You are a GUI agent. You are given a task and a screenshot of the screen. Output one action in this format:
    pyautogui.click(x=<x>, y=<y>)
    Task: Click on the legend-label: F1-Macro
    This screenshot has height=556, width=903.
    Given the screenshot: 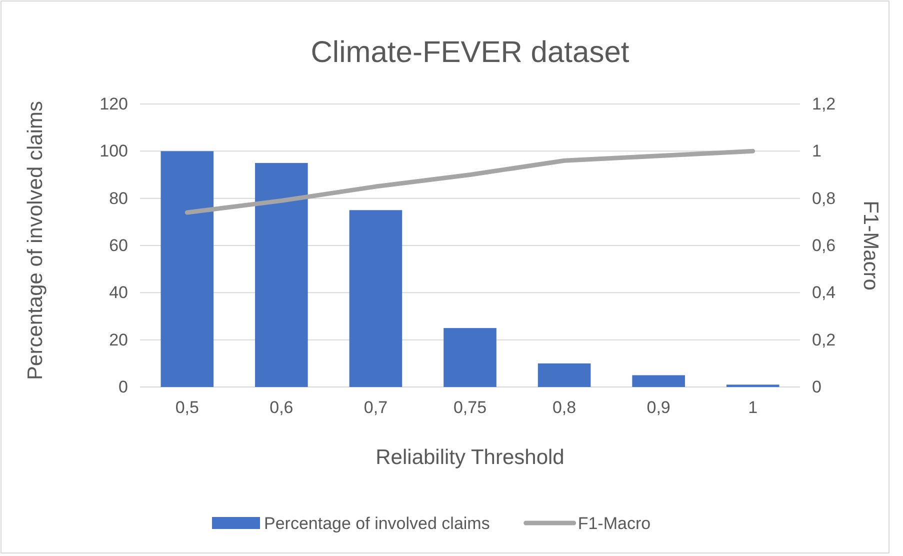 What is the action you would take?
    pyautogui.click(x=614, y=523)
    